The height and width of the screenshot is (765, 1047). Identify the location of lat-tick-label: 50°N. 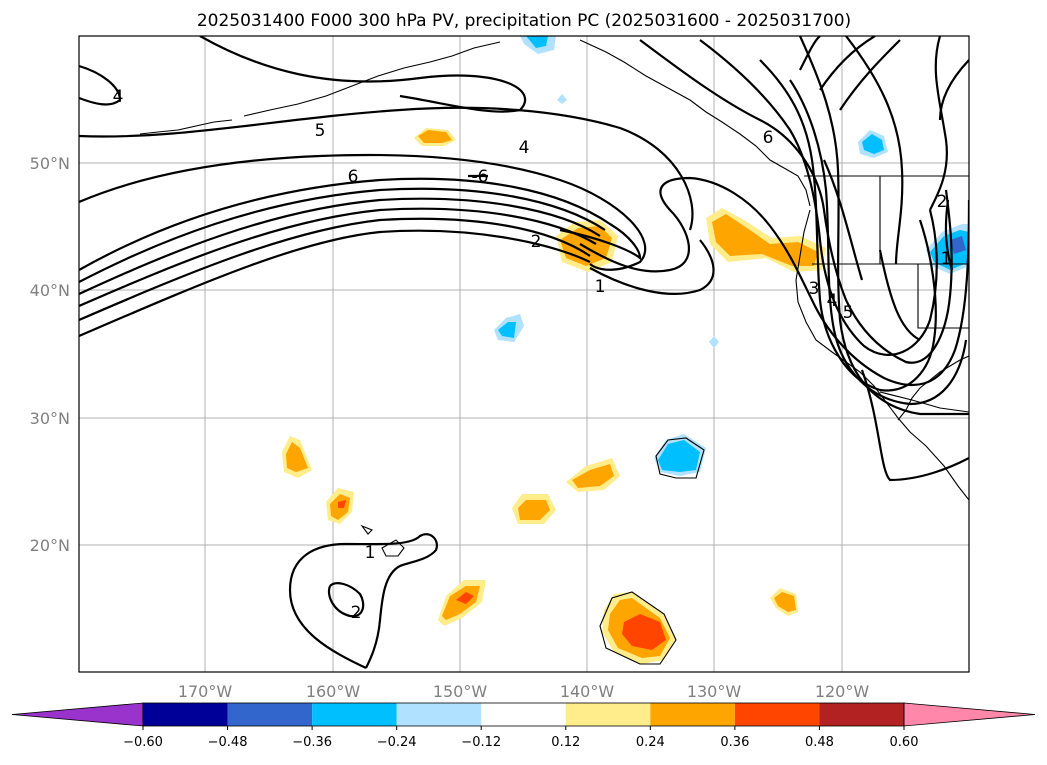
(50, 163).